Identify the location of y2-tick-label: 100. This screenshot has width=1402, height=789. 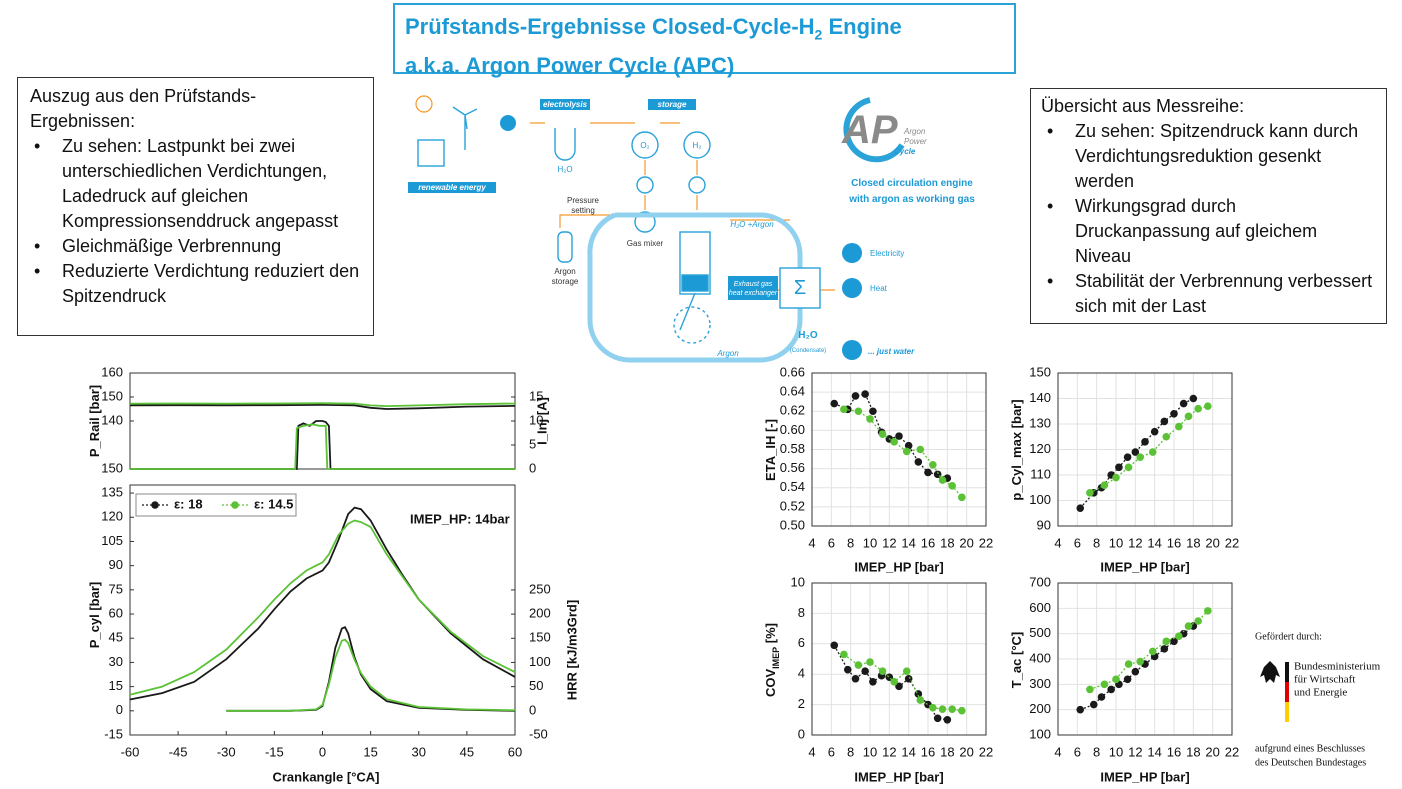
(540, 661).